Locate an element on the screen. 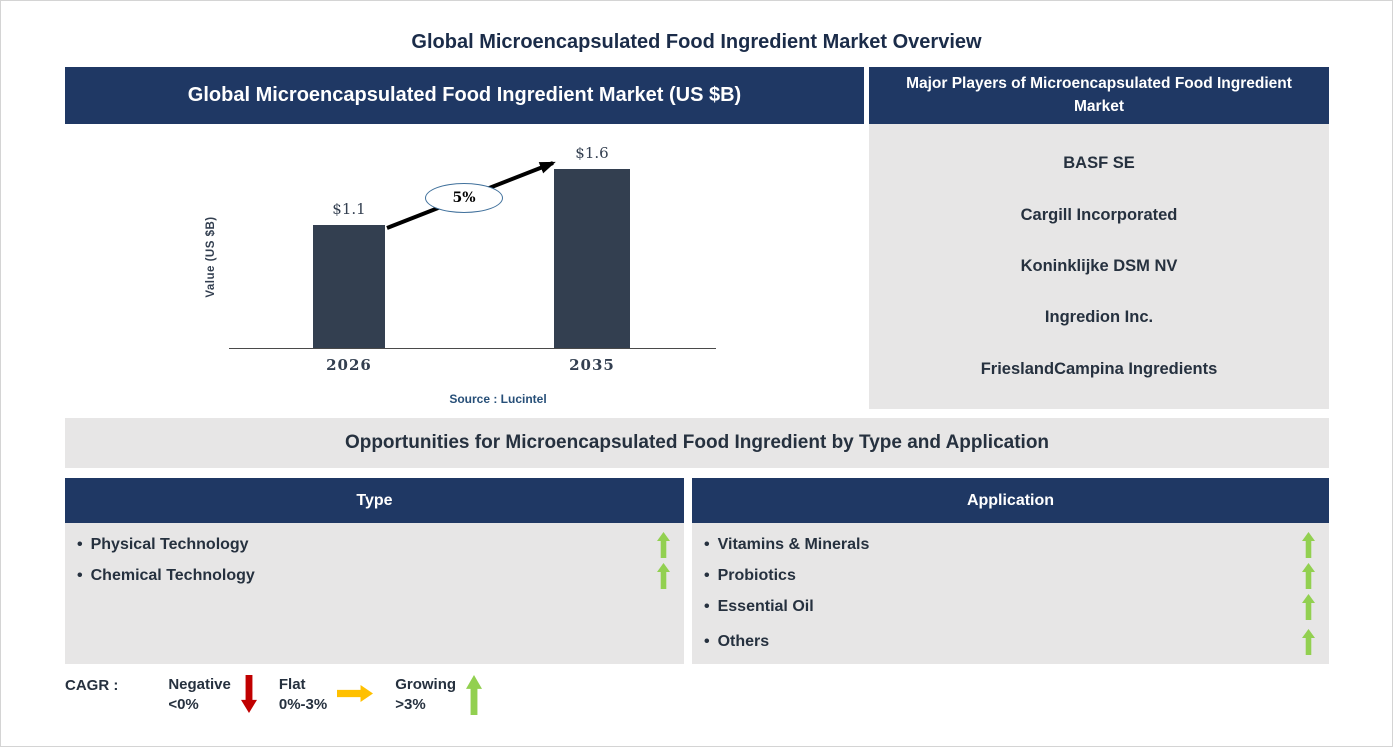  bar-value-2026: $1.1 is located at coordinates (349, 209).